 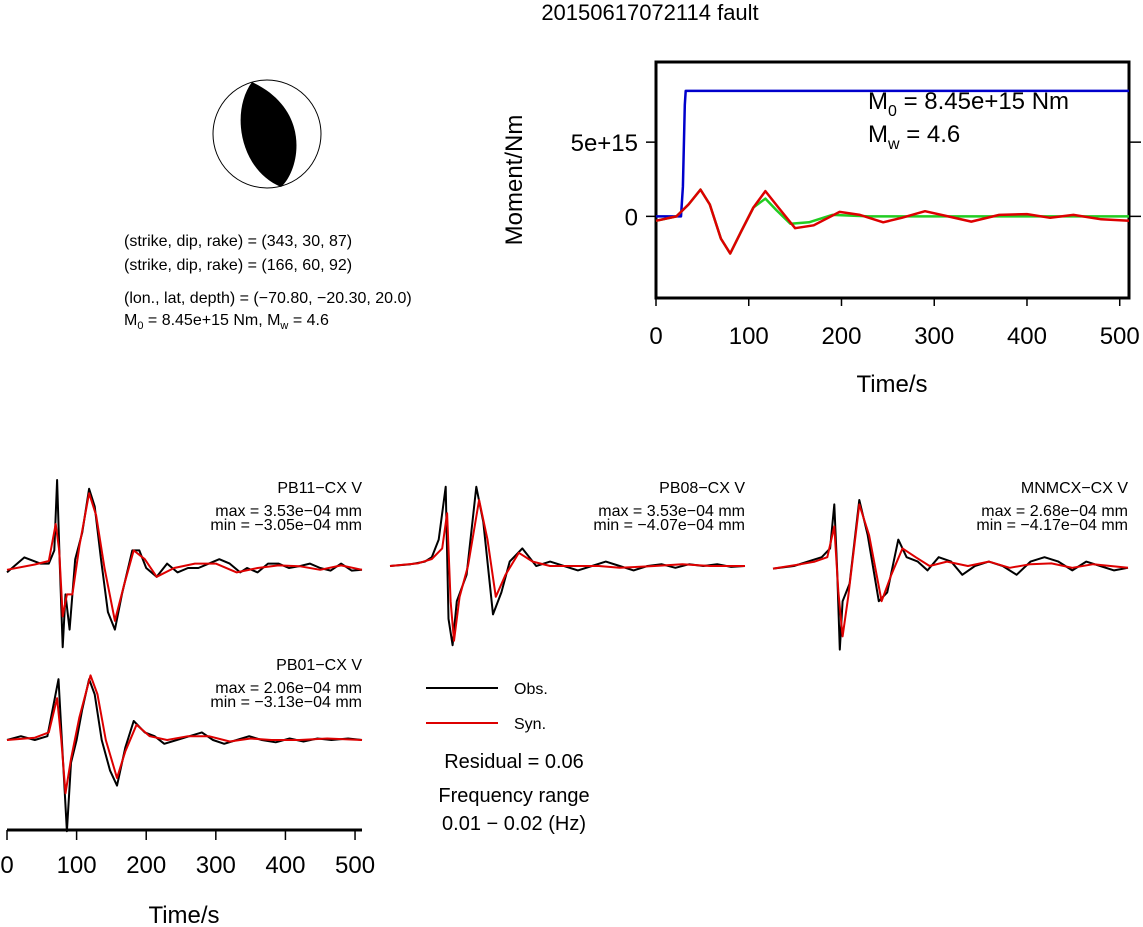 I want to click on legend-syn-label: Syn., so click(x=530, y=724).